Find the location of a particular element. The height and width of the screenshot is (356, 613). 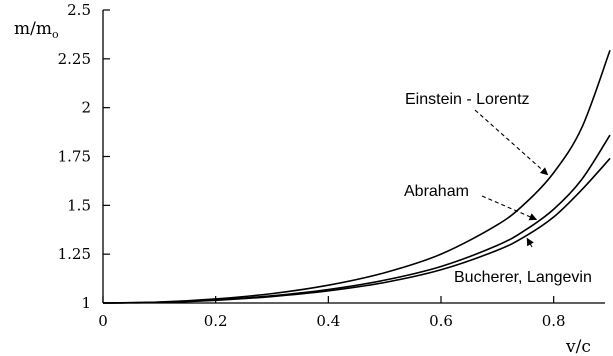

y-axis-title: m/mo is located at coordinates (36, 30).